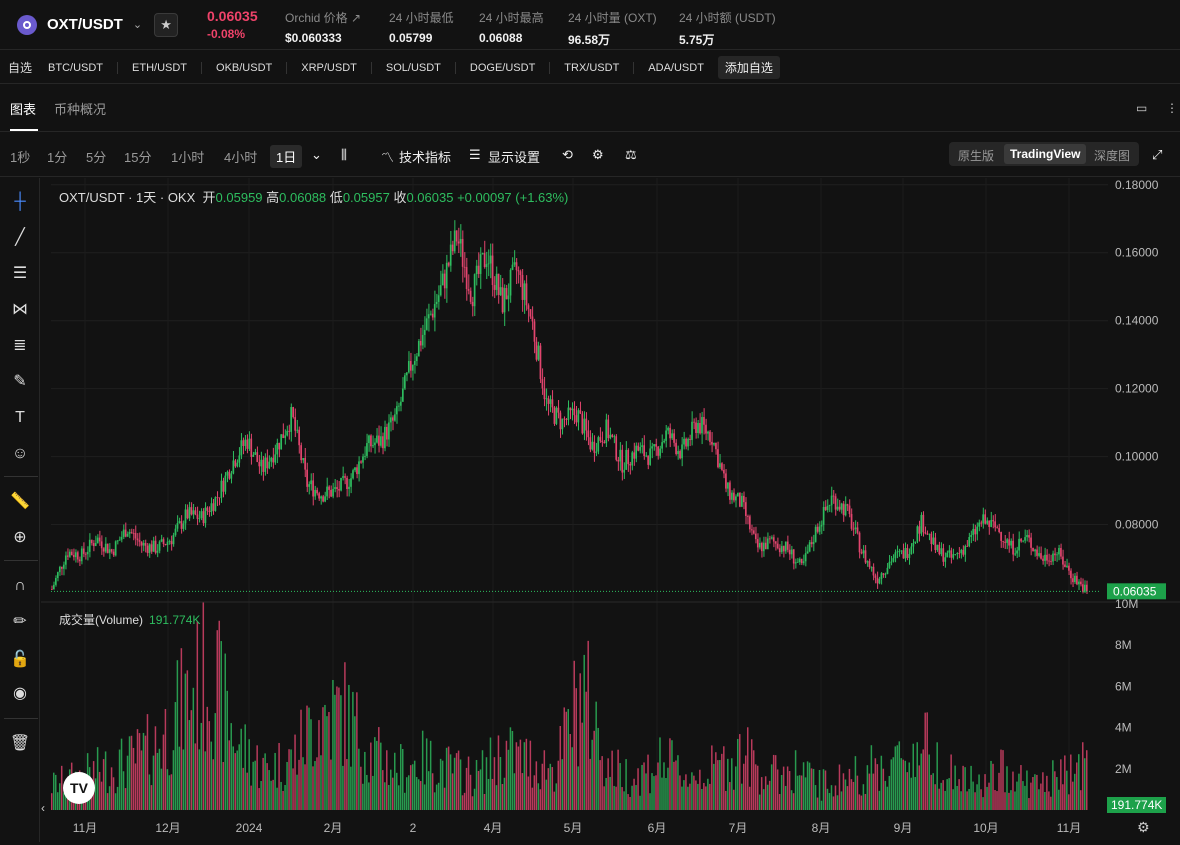 The image size is (1180, 845). I want to click on fav-item-sol: SOL/USDT, so click(414, 67).